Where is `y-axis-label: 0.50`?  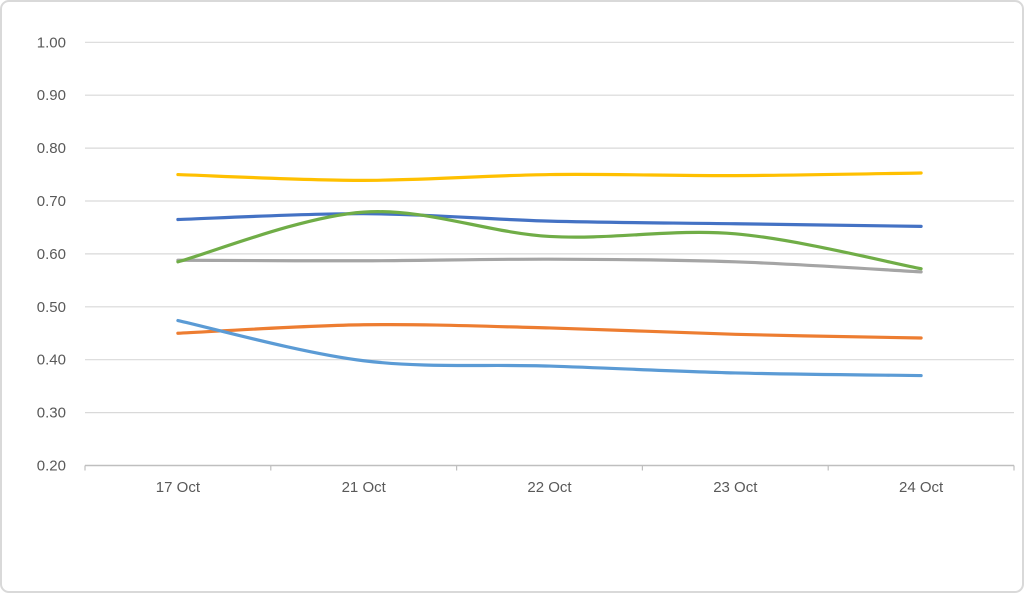
y-axis-label: 0.50 is located at coordinates (51, 307).